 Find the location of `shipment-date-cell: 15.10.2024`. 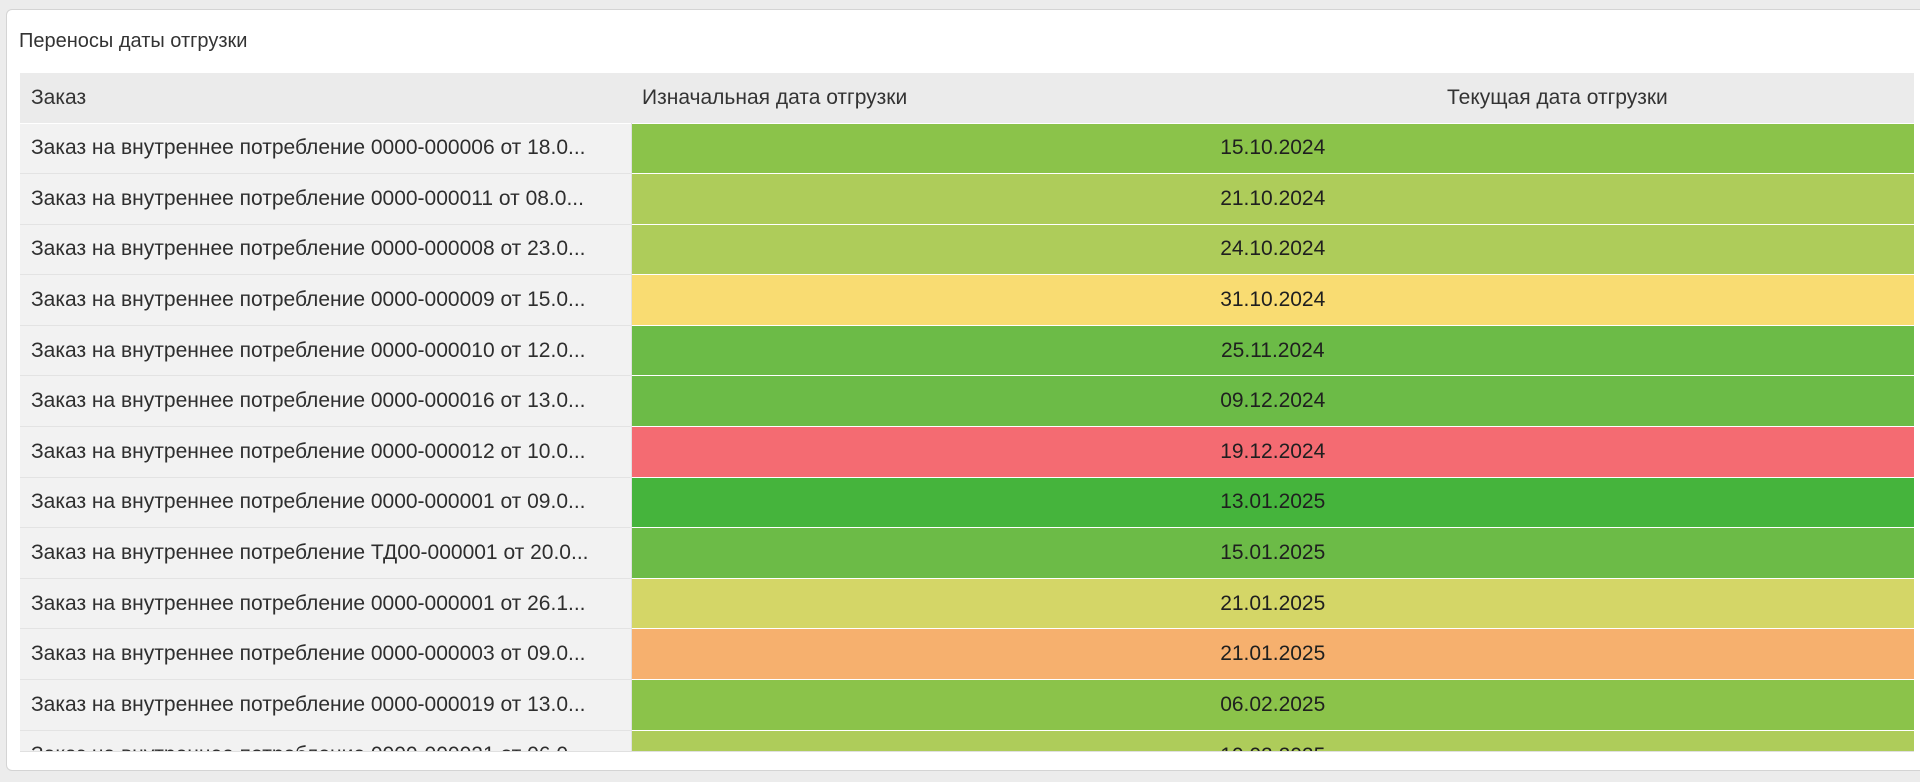

shipment-date-cell: 15.10.2024 is located at coordinates (1272, 148).